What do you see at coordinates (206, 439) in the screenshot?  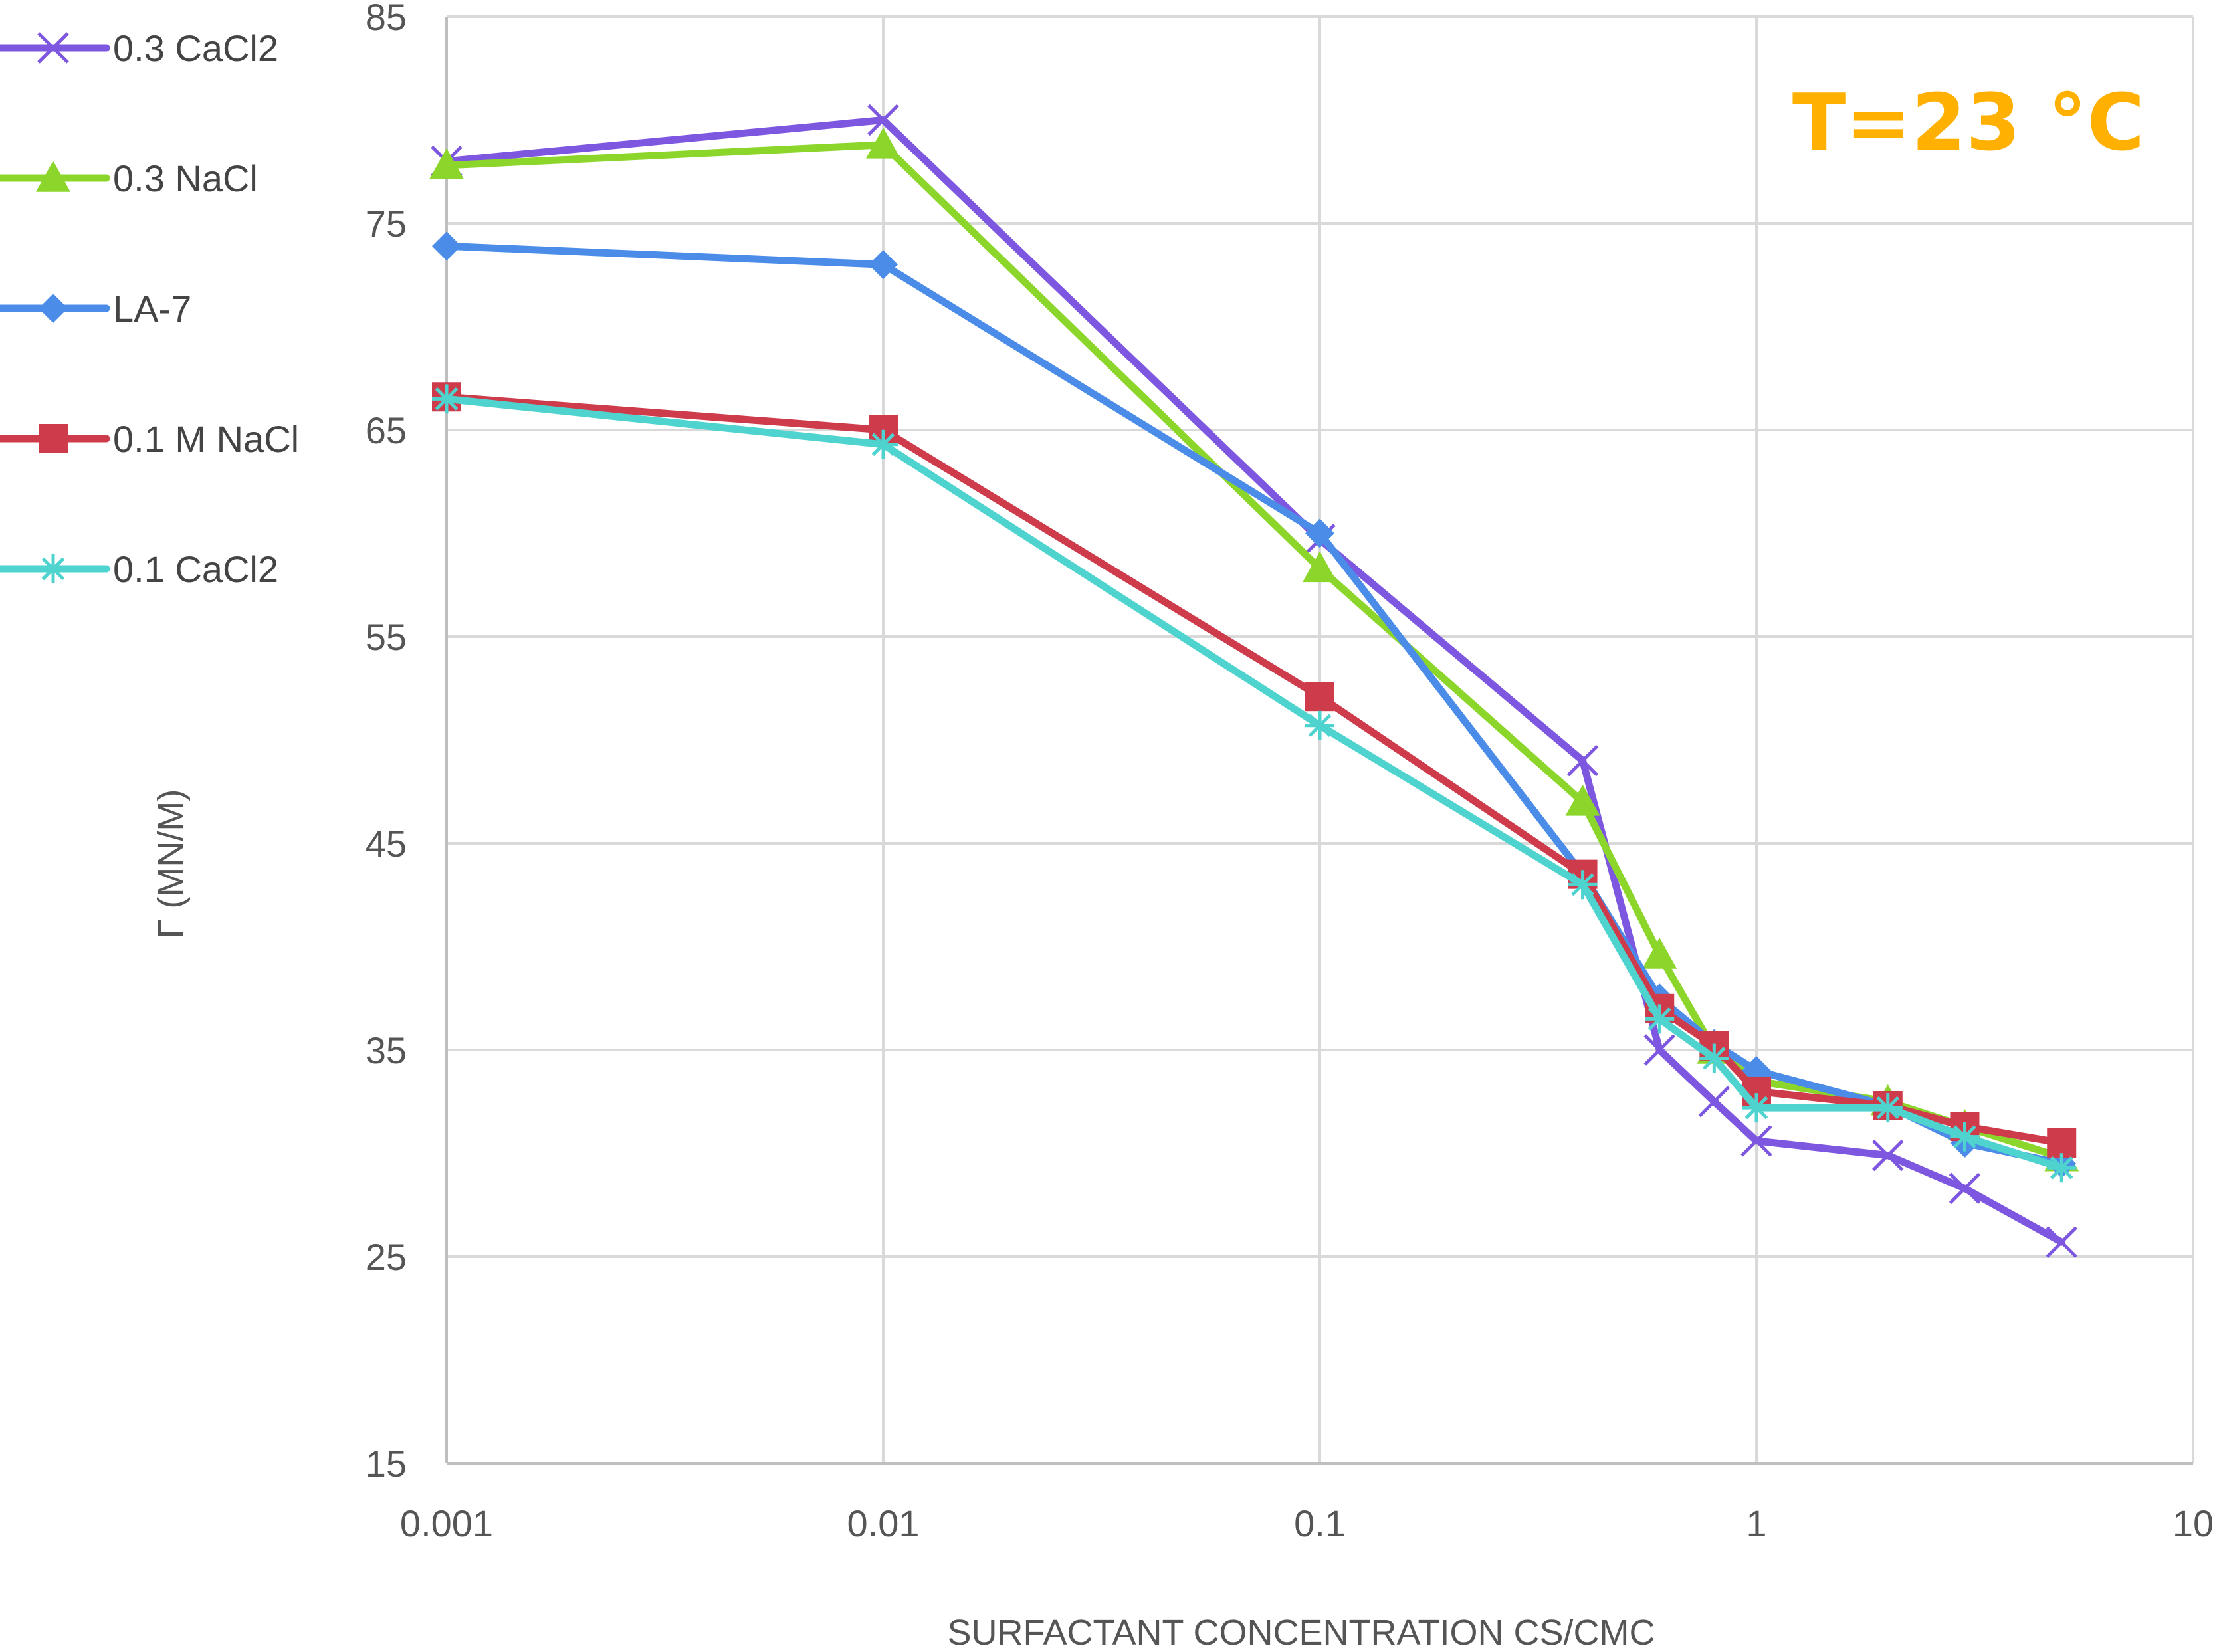 I see `legend-label: 0.1 M NaCl` at bounding box center [206, 439].